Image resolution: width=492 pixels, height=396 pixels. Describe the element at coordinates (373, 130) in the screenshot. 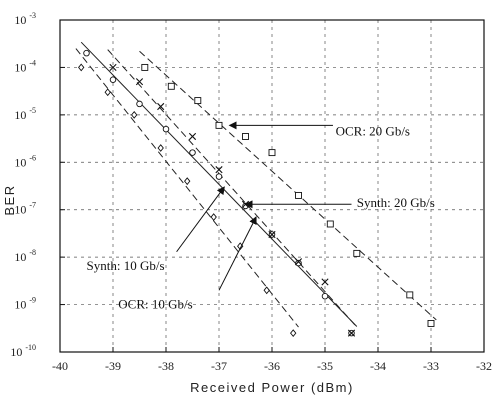

I see `annotation-ocr-20: OCR: 20 Gb/s` at that location.